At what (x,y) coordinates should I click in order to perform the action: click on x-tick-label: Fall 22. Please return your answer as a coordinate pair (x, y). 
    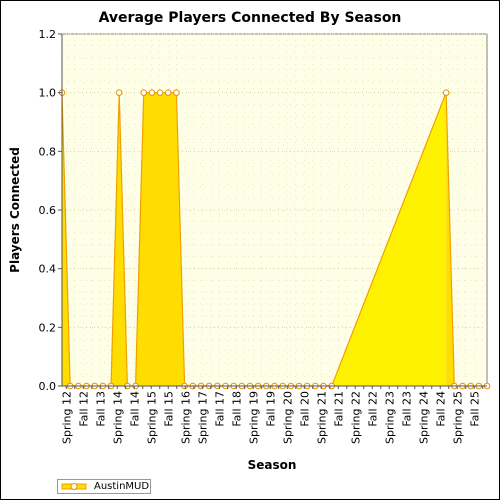
    Looking at the image, I should click on (372, 409).